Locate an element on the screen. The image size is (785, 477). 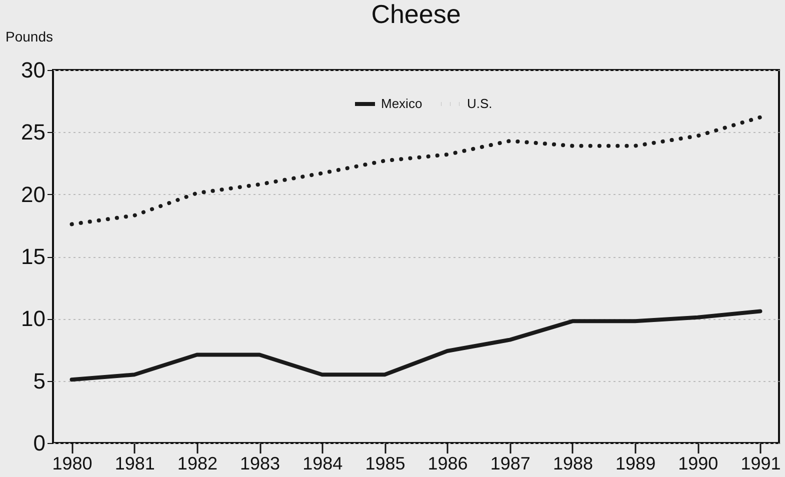
y-tick-label: 5 is located at coordinates (39, 381).